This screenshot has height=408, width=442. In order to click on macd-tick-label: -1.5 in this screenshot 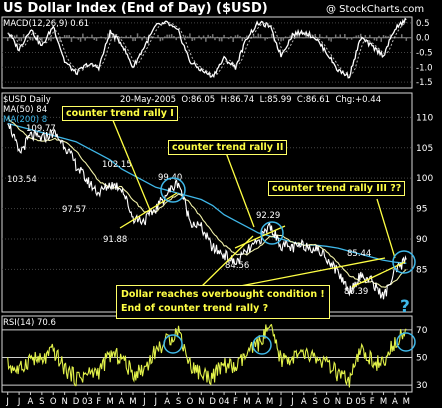, I will do `click(424, 83)`.